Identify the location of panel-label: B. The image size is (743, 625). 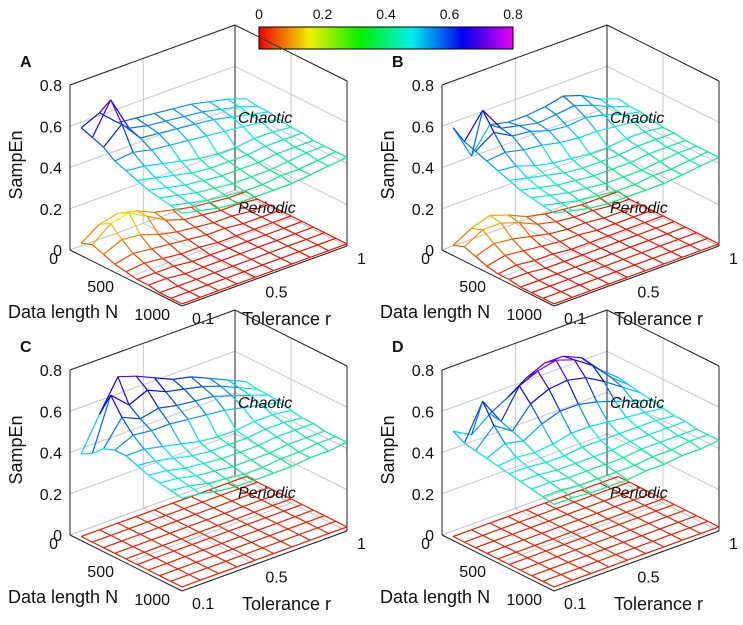
(398, 62).